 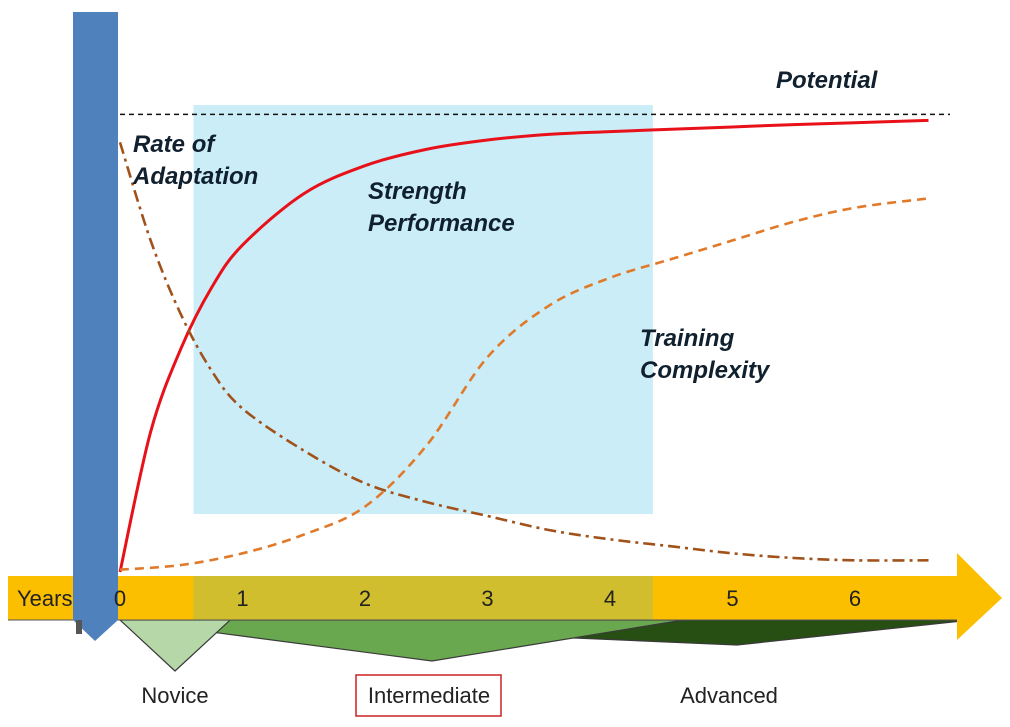 I want to click on potential-label: Potential, so click(x=827, y=80).